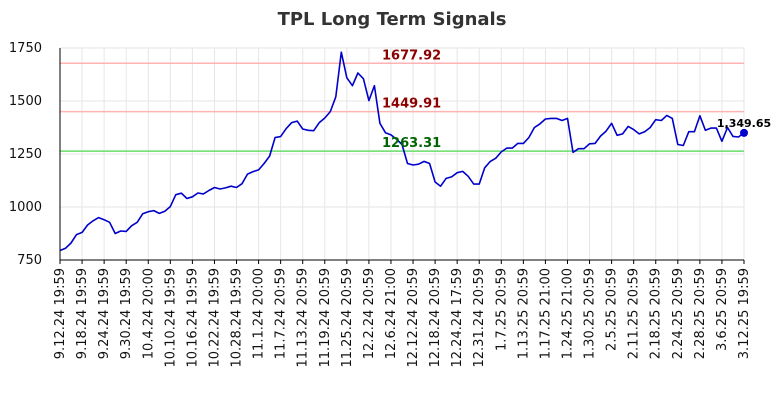 The image size is (784, 400). I want to click on x-tick-label: 1.7.25 20:59, so click(501, 309).